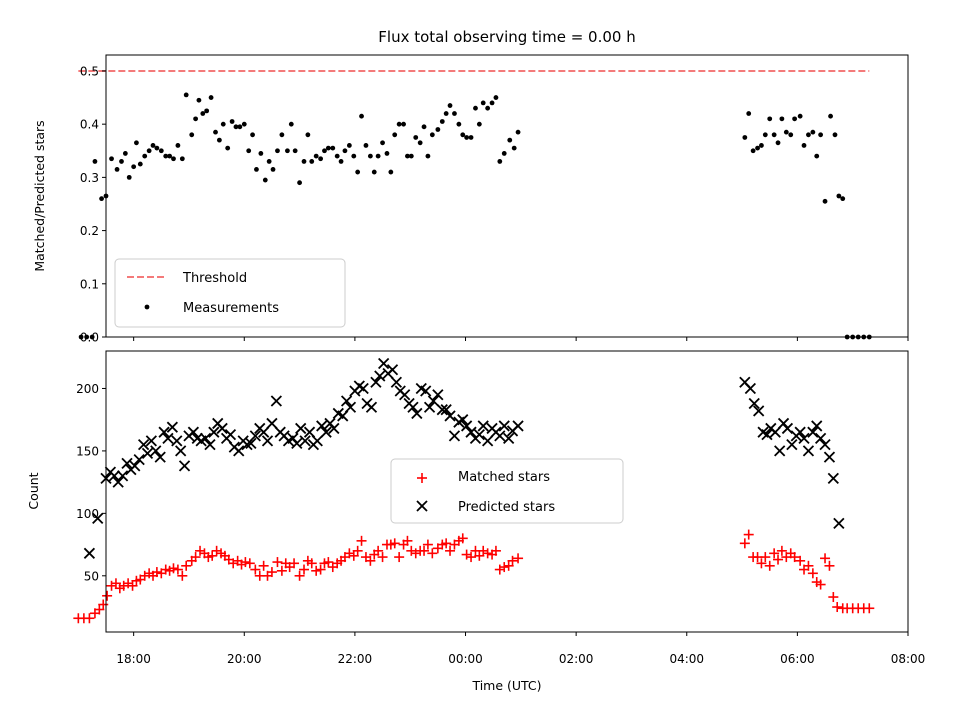  Describe the element at coordinates (89, 71) in the screenshot. I see `top-y-tick-label: 0.5` at that location.